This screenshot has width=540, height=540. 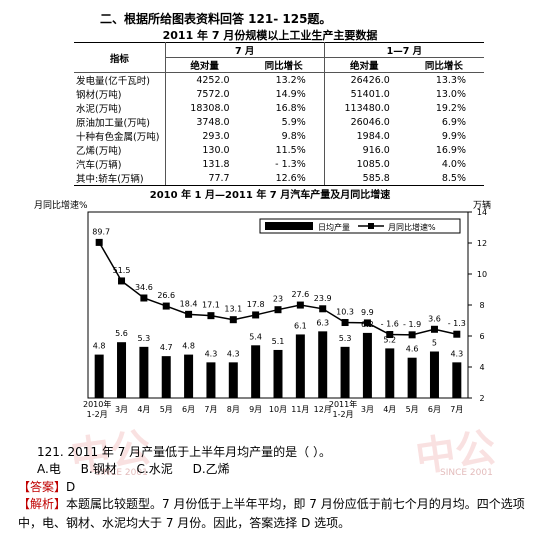 I want to click on line-label: 13.1, so click(x=233, y=309).